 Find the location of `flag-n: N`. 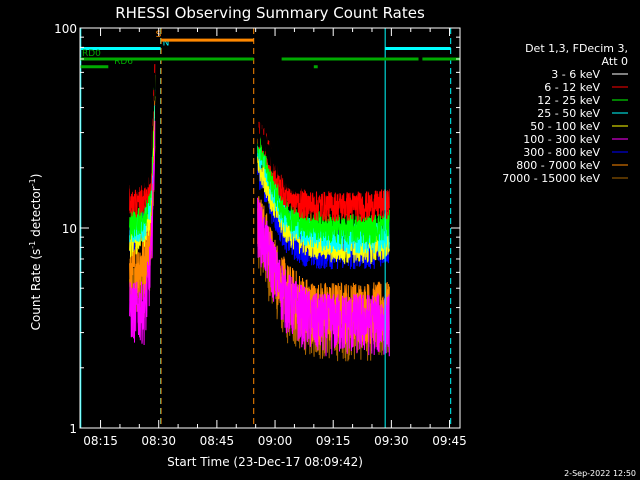

flag-n: N is located at coordinates (265, 44).